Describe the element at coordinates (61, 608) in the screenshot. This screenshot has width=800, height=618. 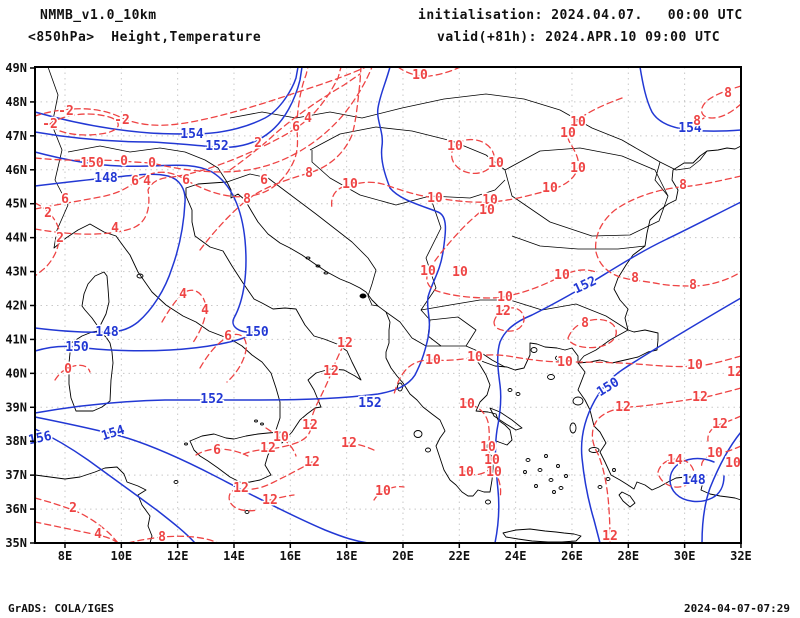
I see `grads-credit: GrADS: COLA/IGES` at that location.